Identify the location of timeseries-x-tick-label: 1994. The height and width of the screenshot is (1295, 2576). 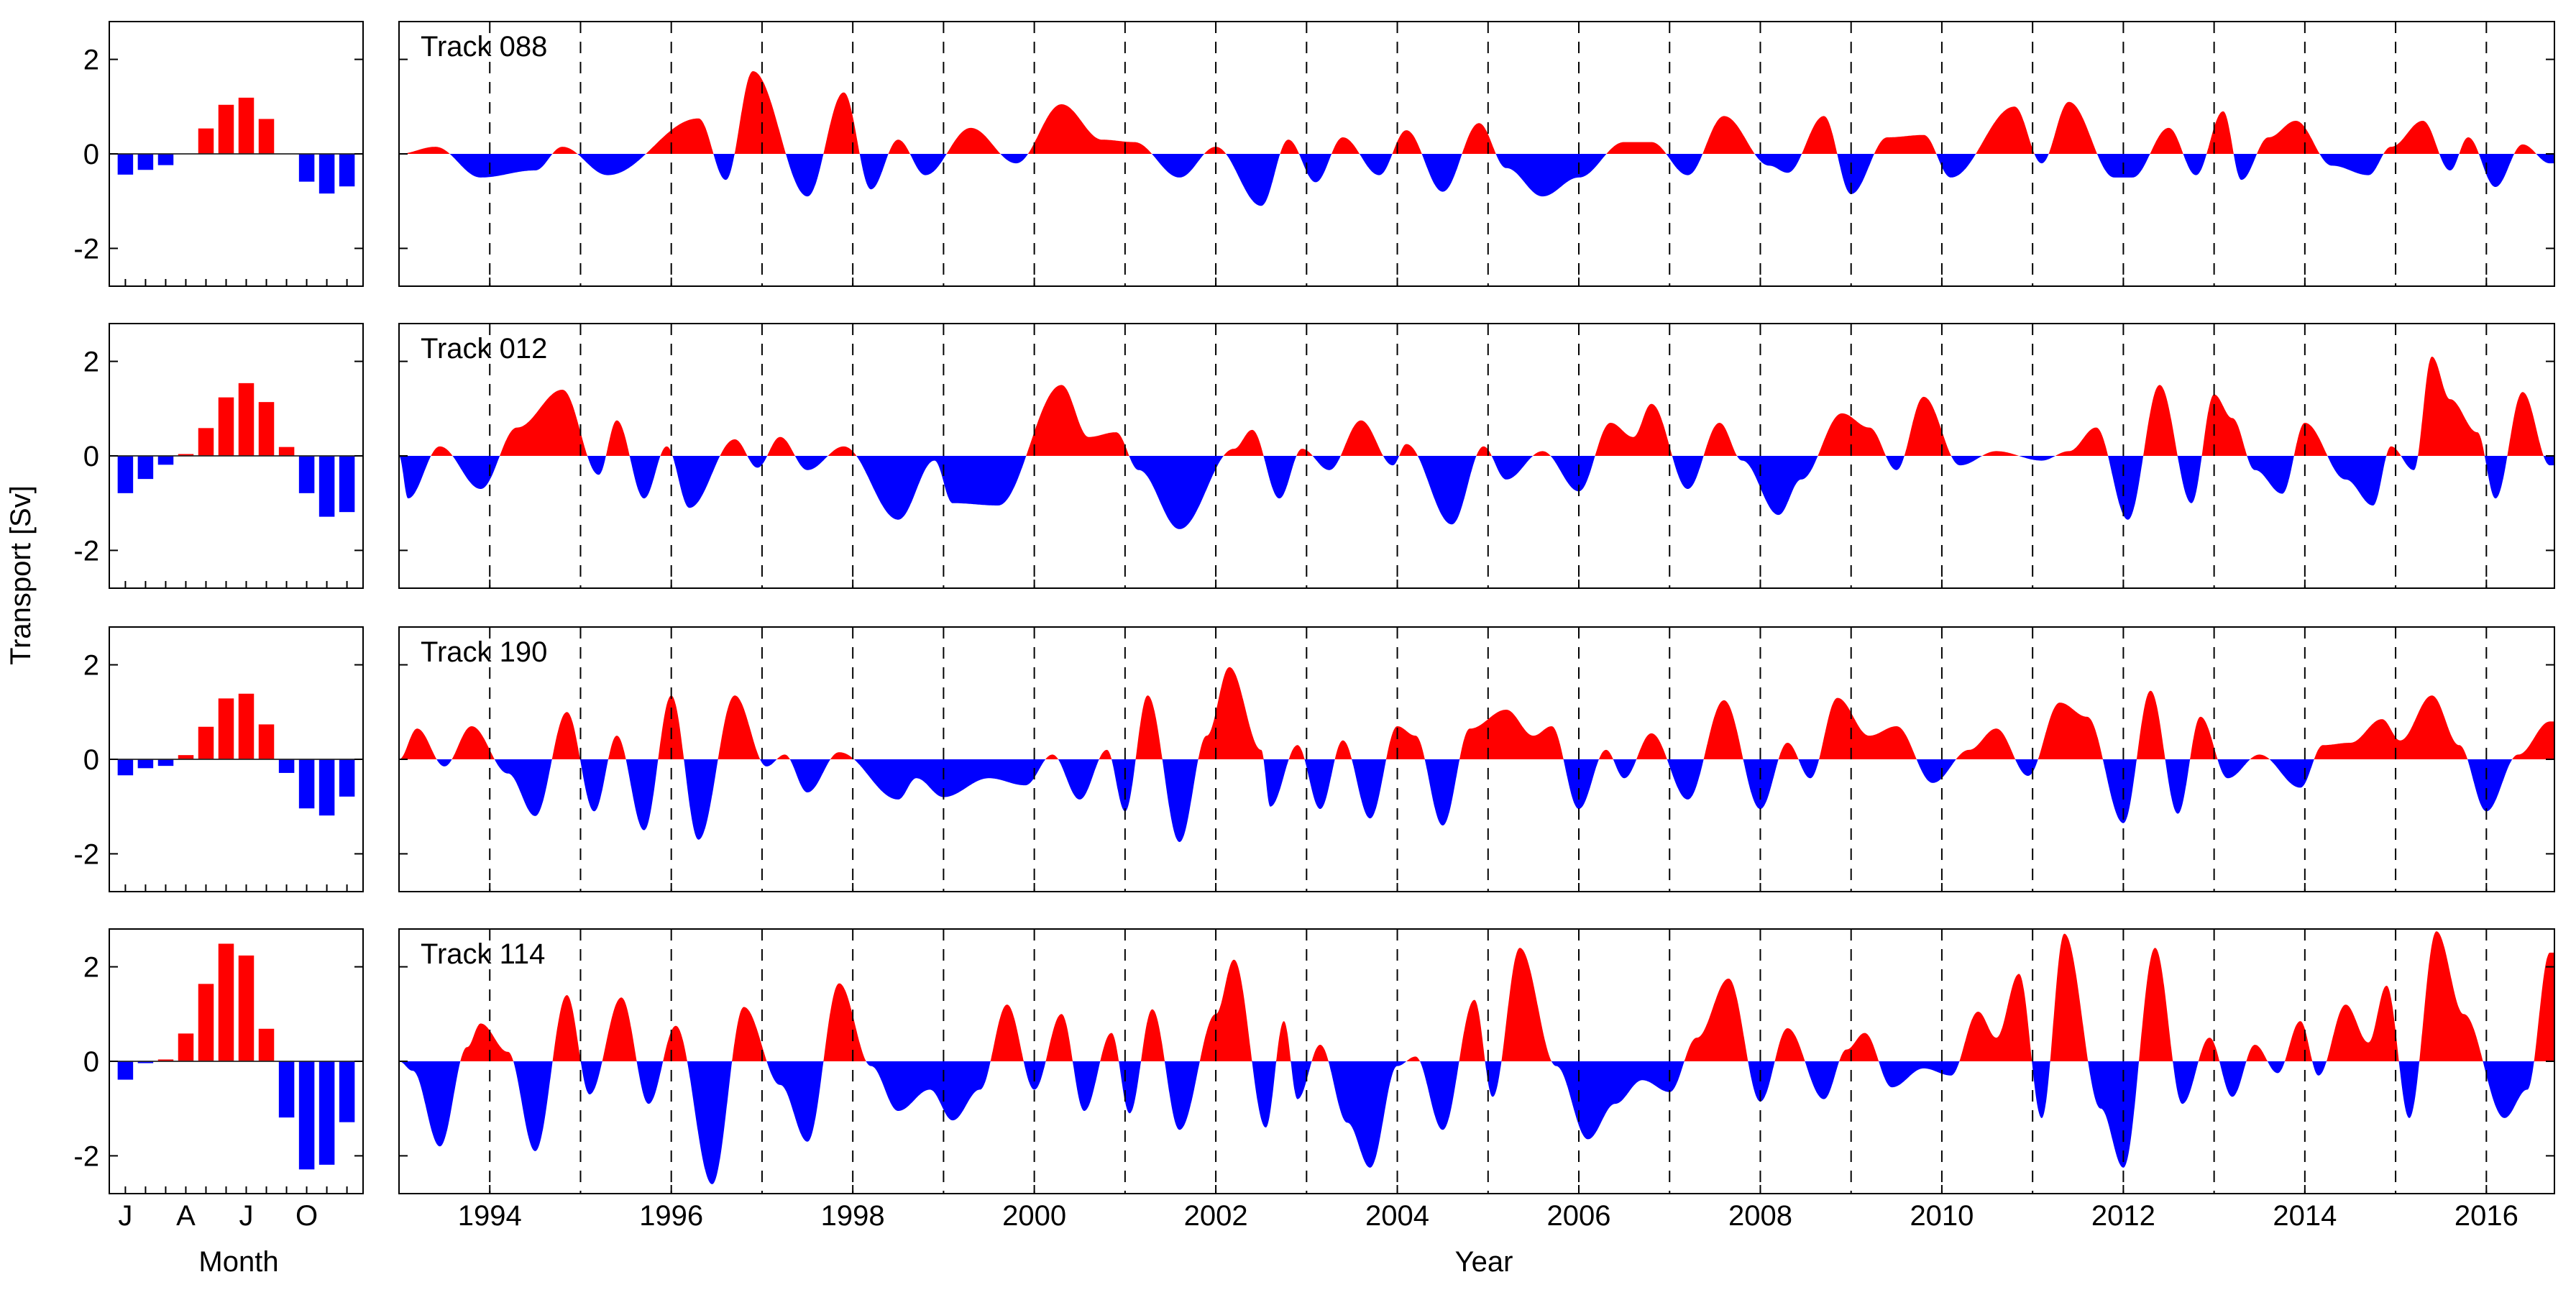
(490, 1216).